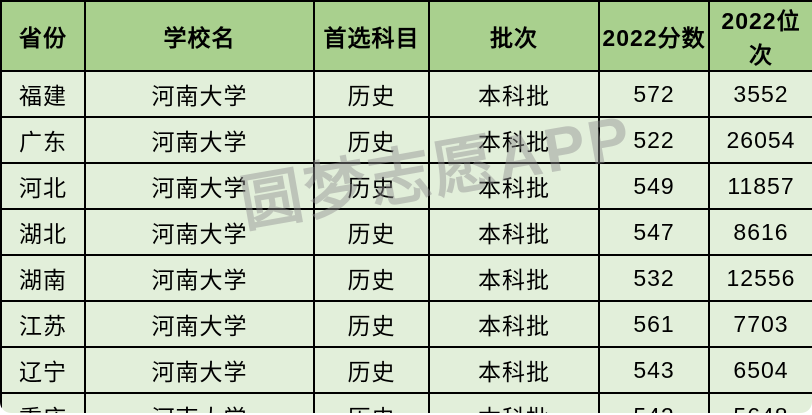 This screenshot has width=812, height=415. Describe the element at coordinates (654, 94) in the screenshot. I see `cell-score: 572` at that location.